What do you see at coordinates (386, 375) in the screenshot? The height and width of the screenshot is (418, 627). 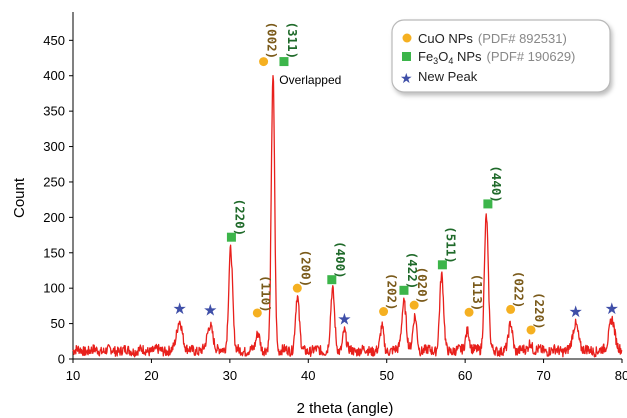 I see `x-tick-label: 50` at bounding box center [386, 375].